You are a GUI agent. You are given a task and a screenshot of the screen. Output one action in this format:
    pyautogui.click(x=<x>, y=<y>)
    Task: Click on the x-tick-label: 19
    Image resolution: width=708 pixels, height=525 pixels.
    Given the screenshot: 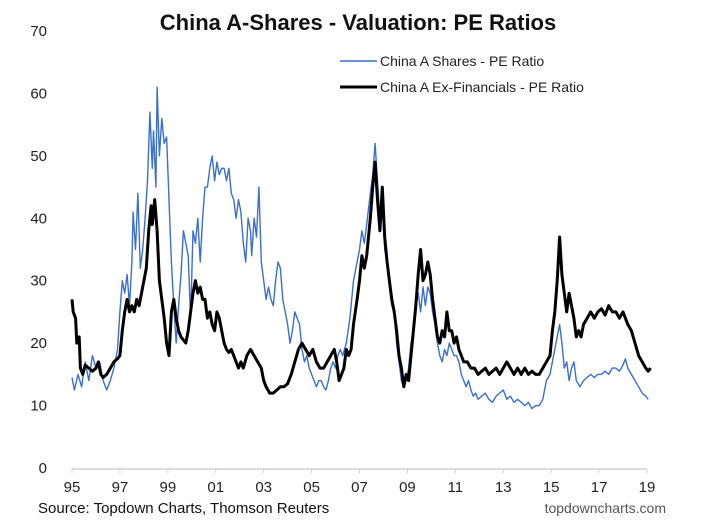 What is the action you would take?
    pyautogui.click(x=647, y=487)
    